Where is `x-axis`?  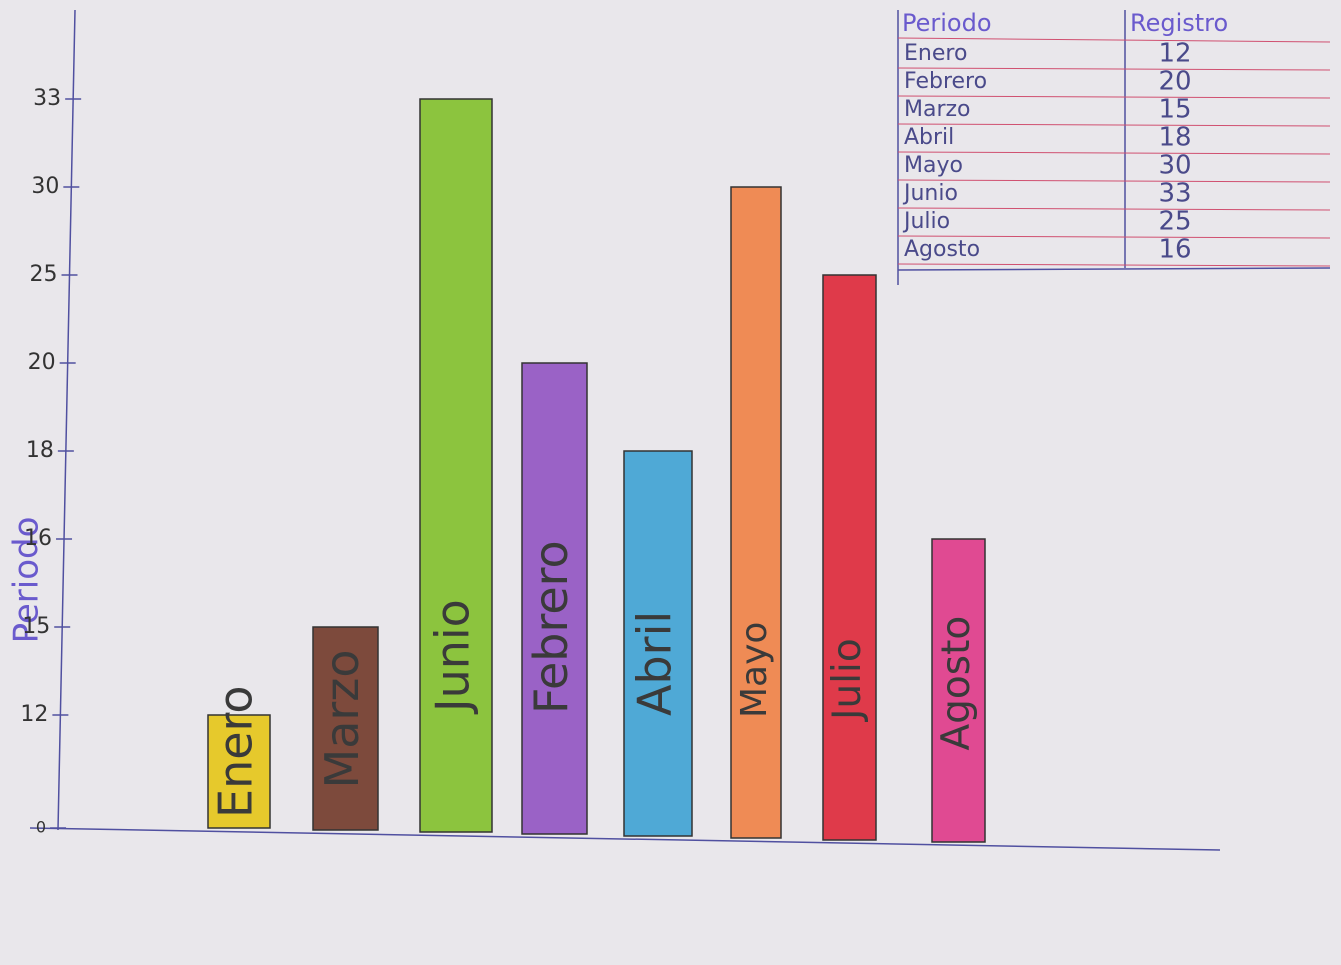 x-axis is located at coordinates (625, 839).